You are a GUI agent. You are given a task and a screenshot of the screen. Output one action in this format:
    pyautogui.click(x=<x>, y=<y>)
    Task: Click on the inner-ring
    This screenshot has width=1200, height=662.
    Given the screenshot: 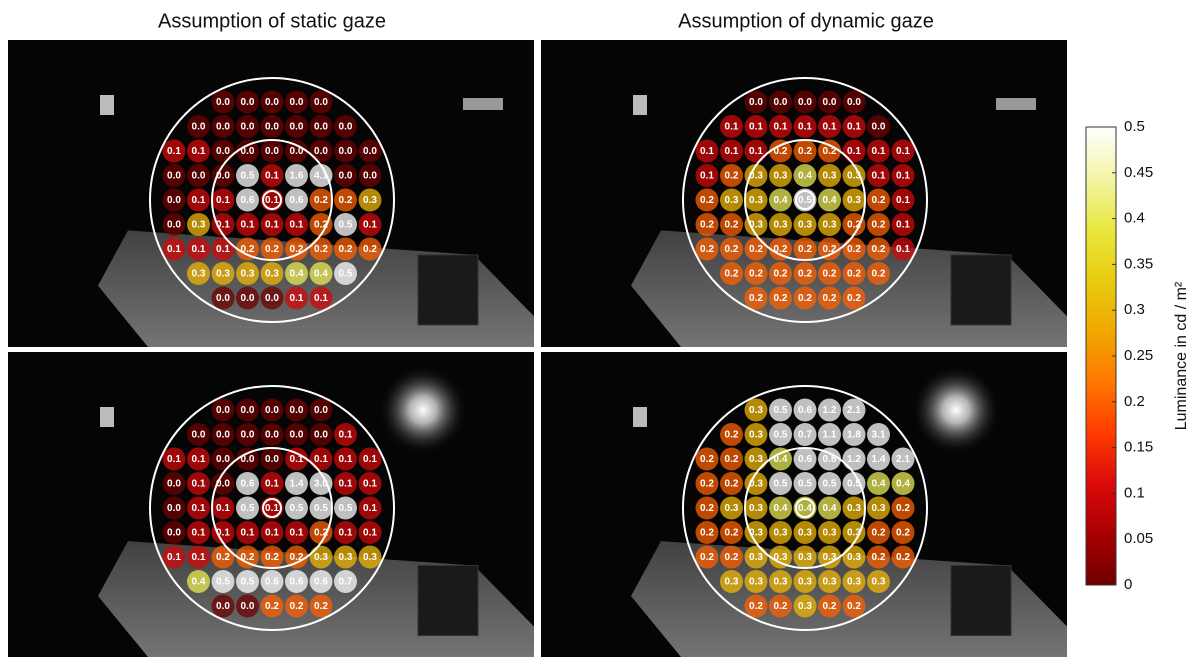 What is the action you would take?
    pyautogui.click(x=272, y=508)
    